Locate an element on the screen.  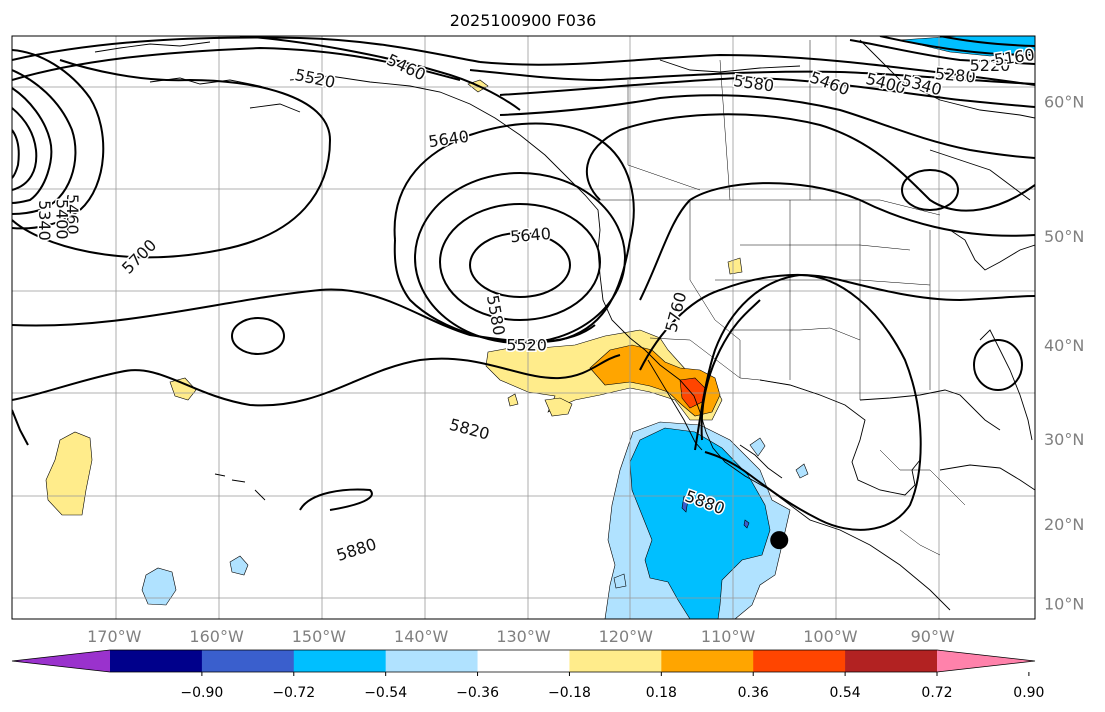
latitude-label: 40°N is located at coordinates (1064, 345).